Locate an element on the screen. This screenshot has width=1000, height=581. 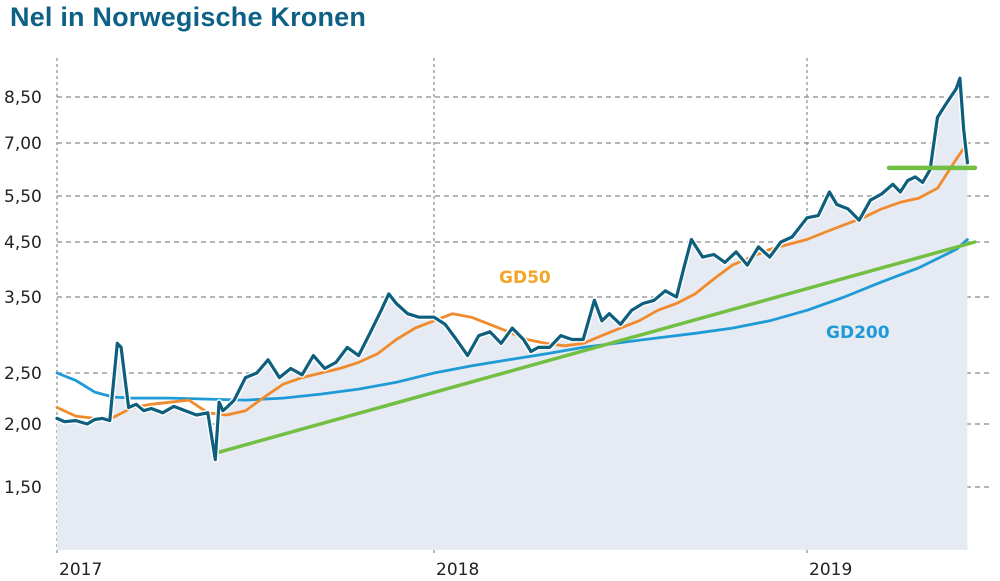
y-tick-label: 1,50 is located at coordinates (23, 488).